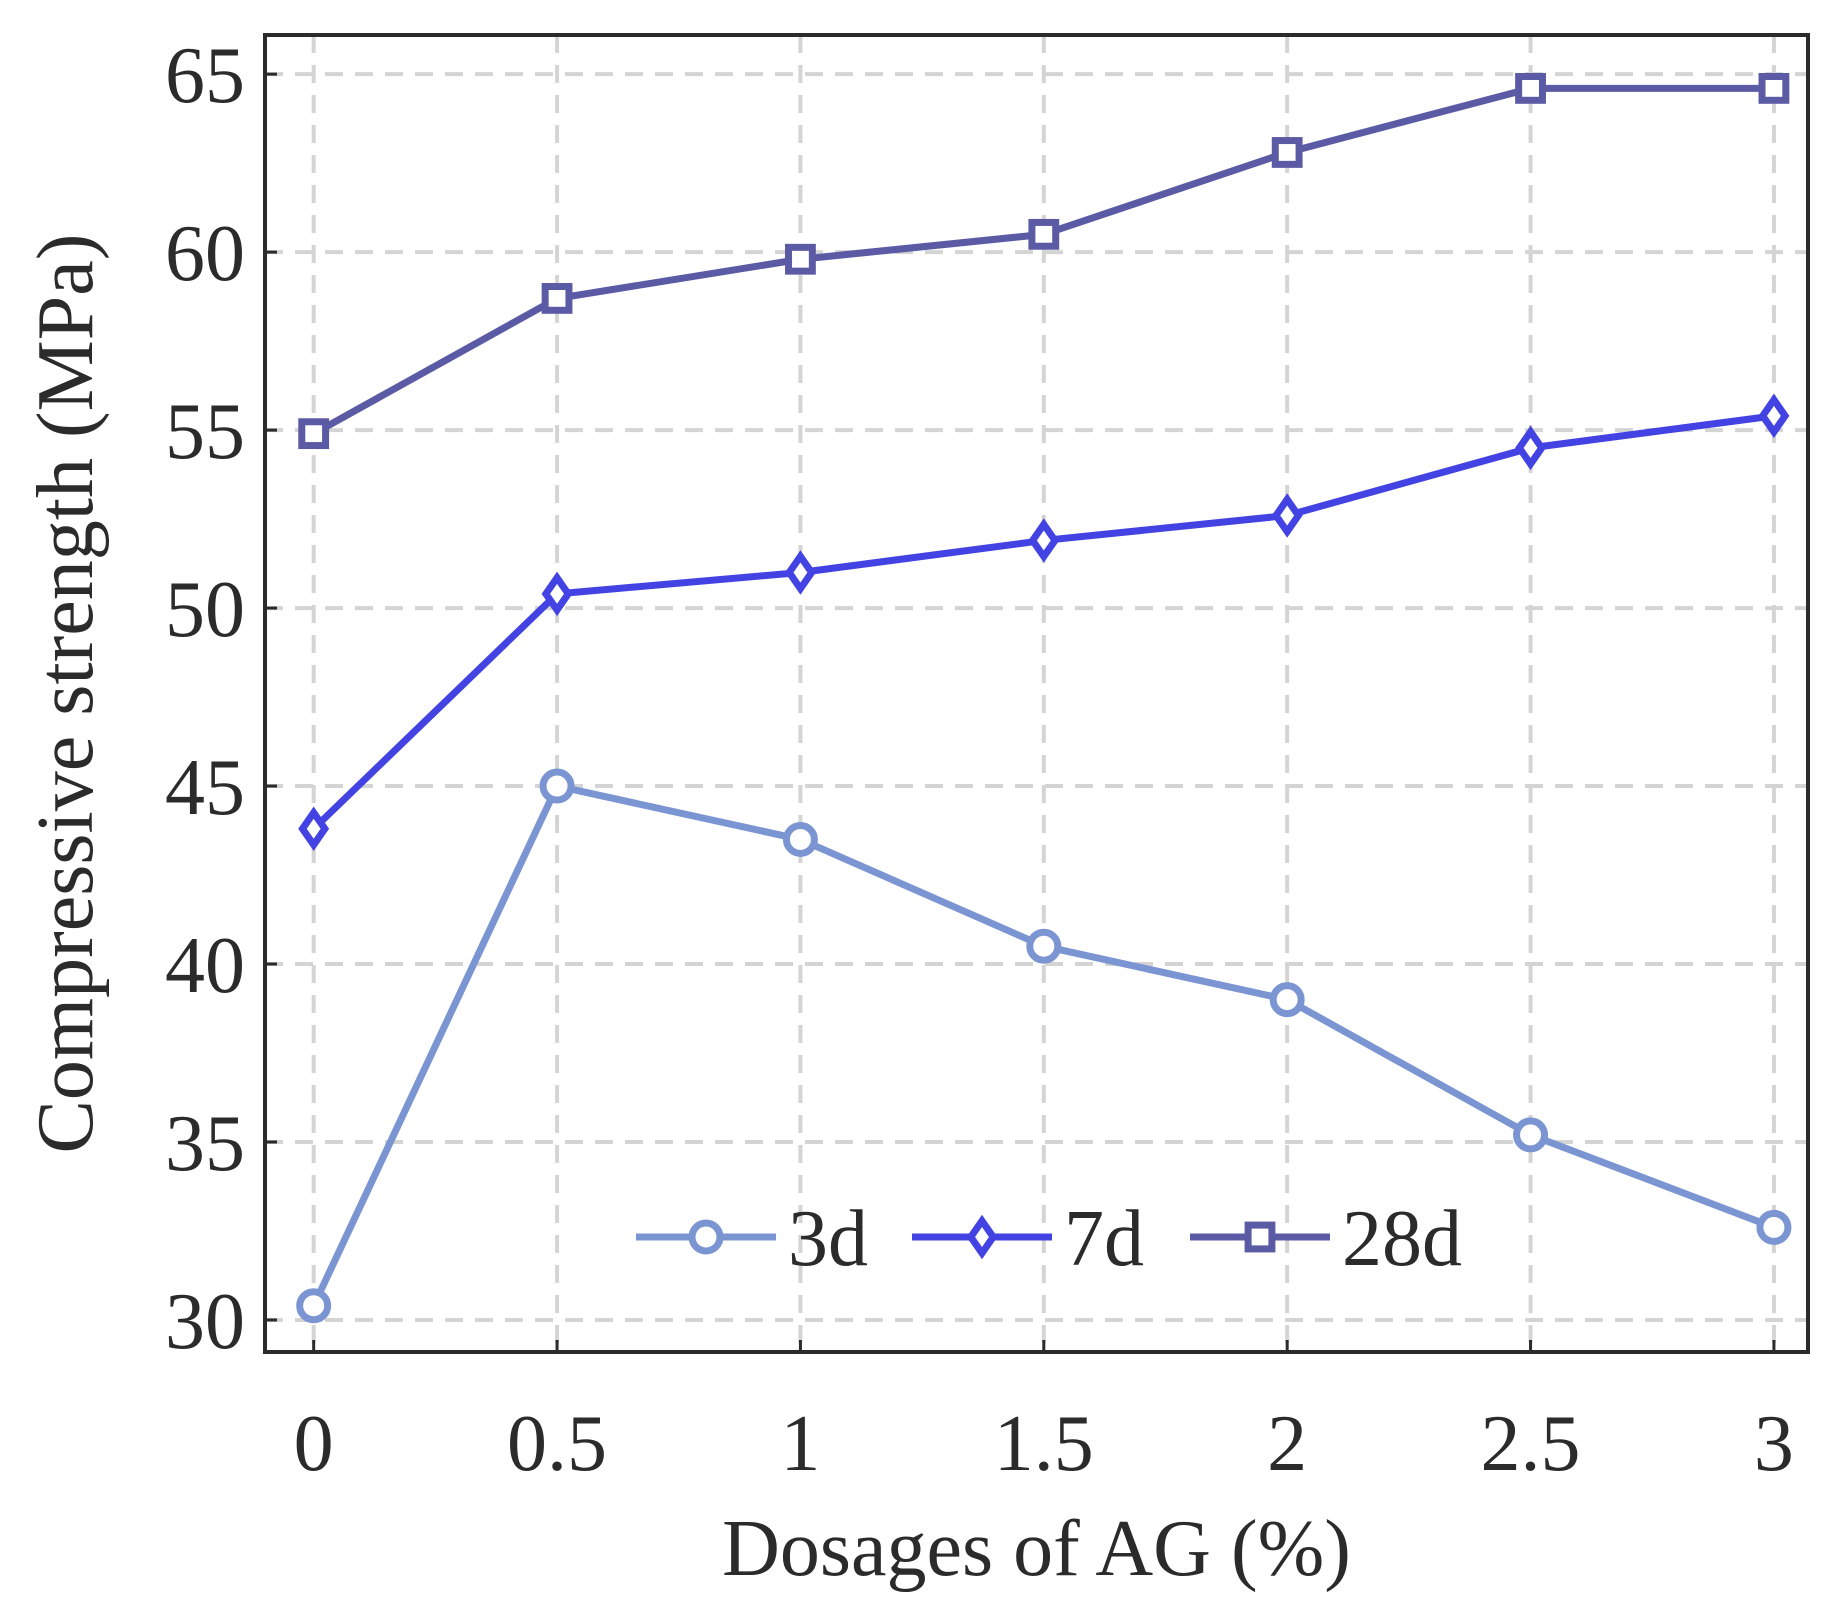 This screenshot has height=1613, width=1848. What do you see at coordinates (557, 1444) in the screenshot?
I see `x-tick-label: 0.5` at bounding box center [557, 1444].